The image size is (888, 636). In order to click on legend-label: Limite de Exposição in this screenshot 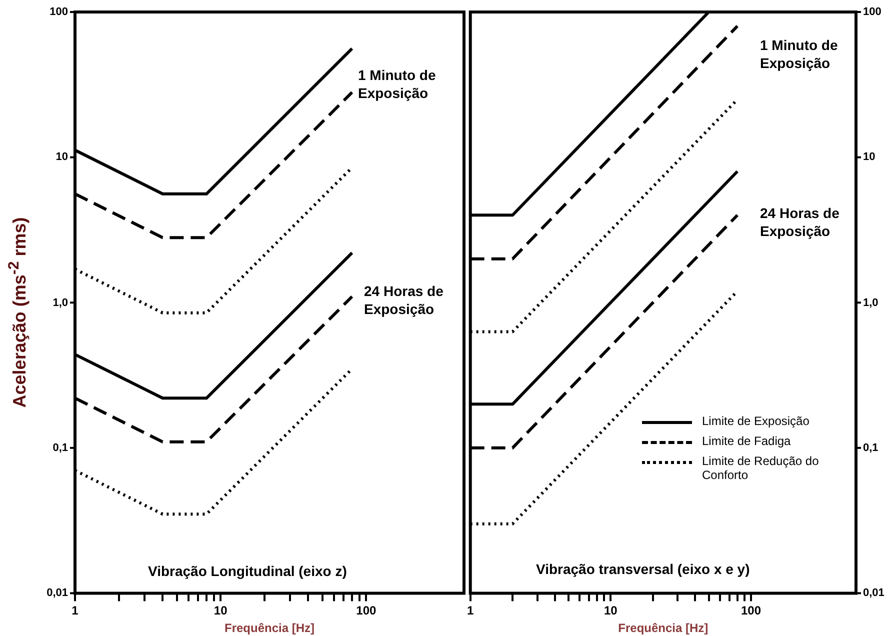, I will do `click(756, 421)`.